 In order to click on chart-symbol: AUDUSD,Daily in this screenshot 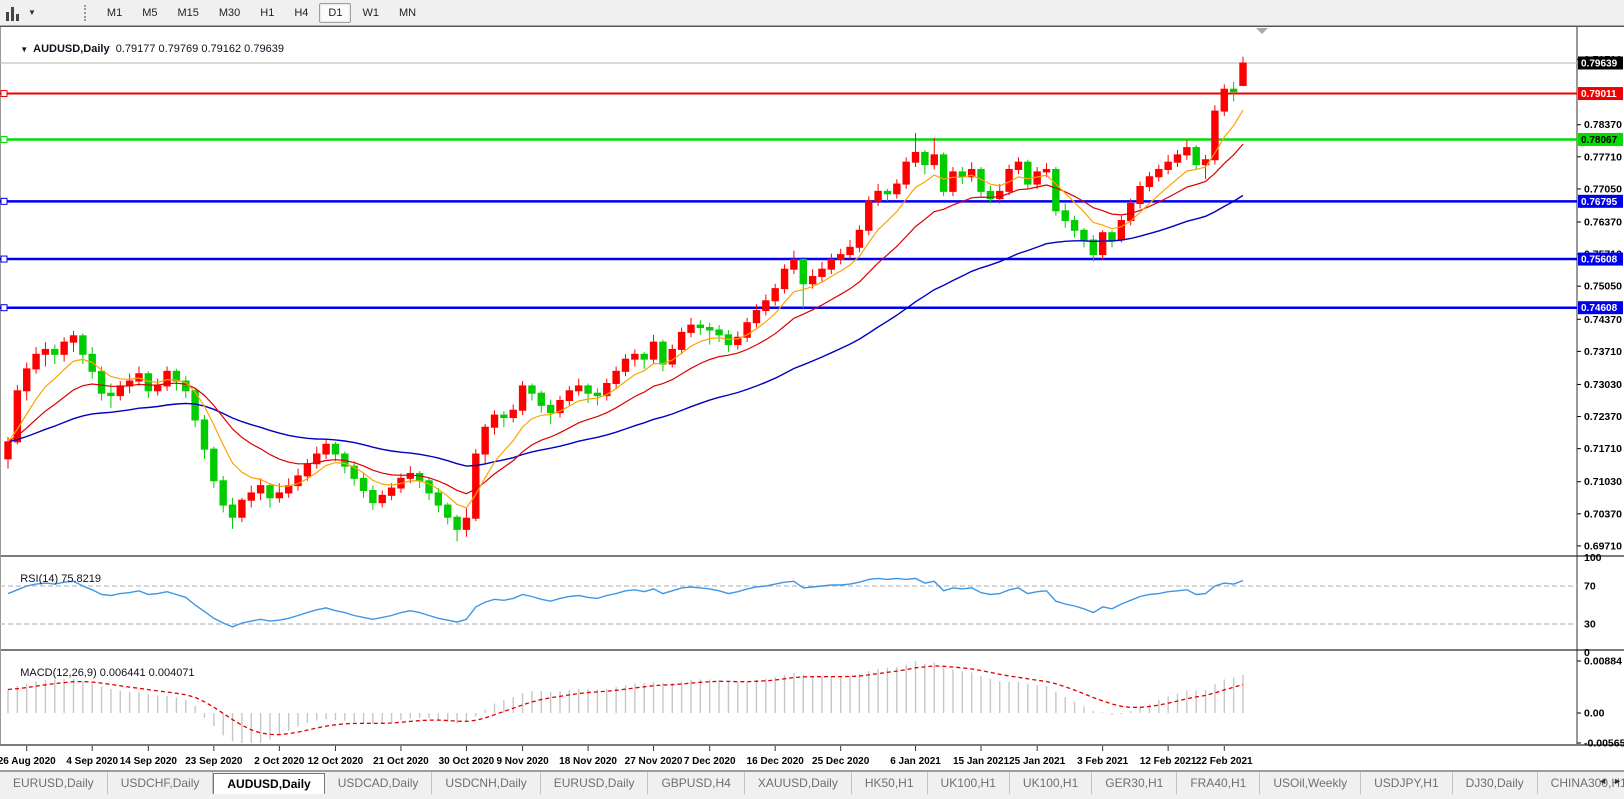, I will do `click(71, 49)`.